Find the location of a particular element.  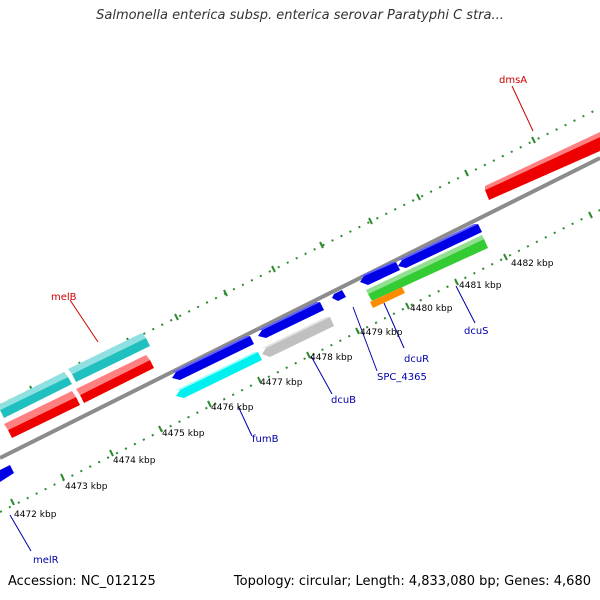

tick-label: 4478 kbp is located at coordinates (331, 358).